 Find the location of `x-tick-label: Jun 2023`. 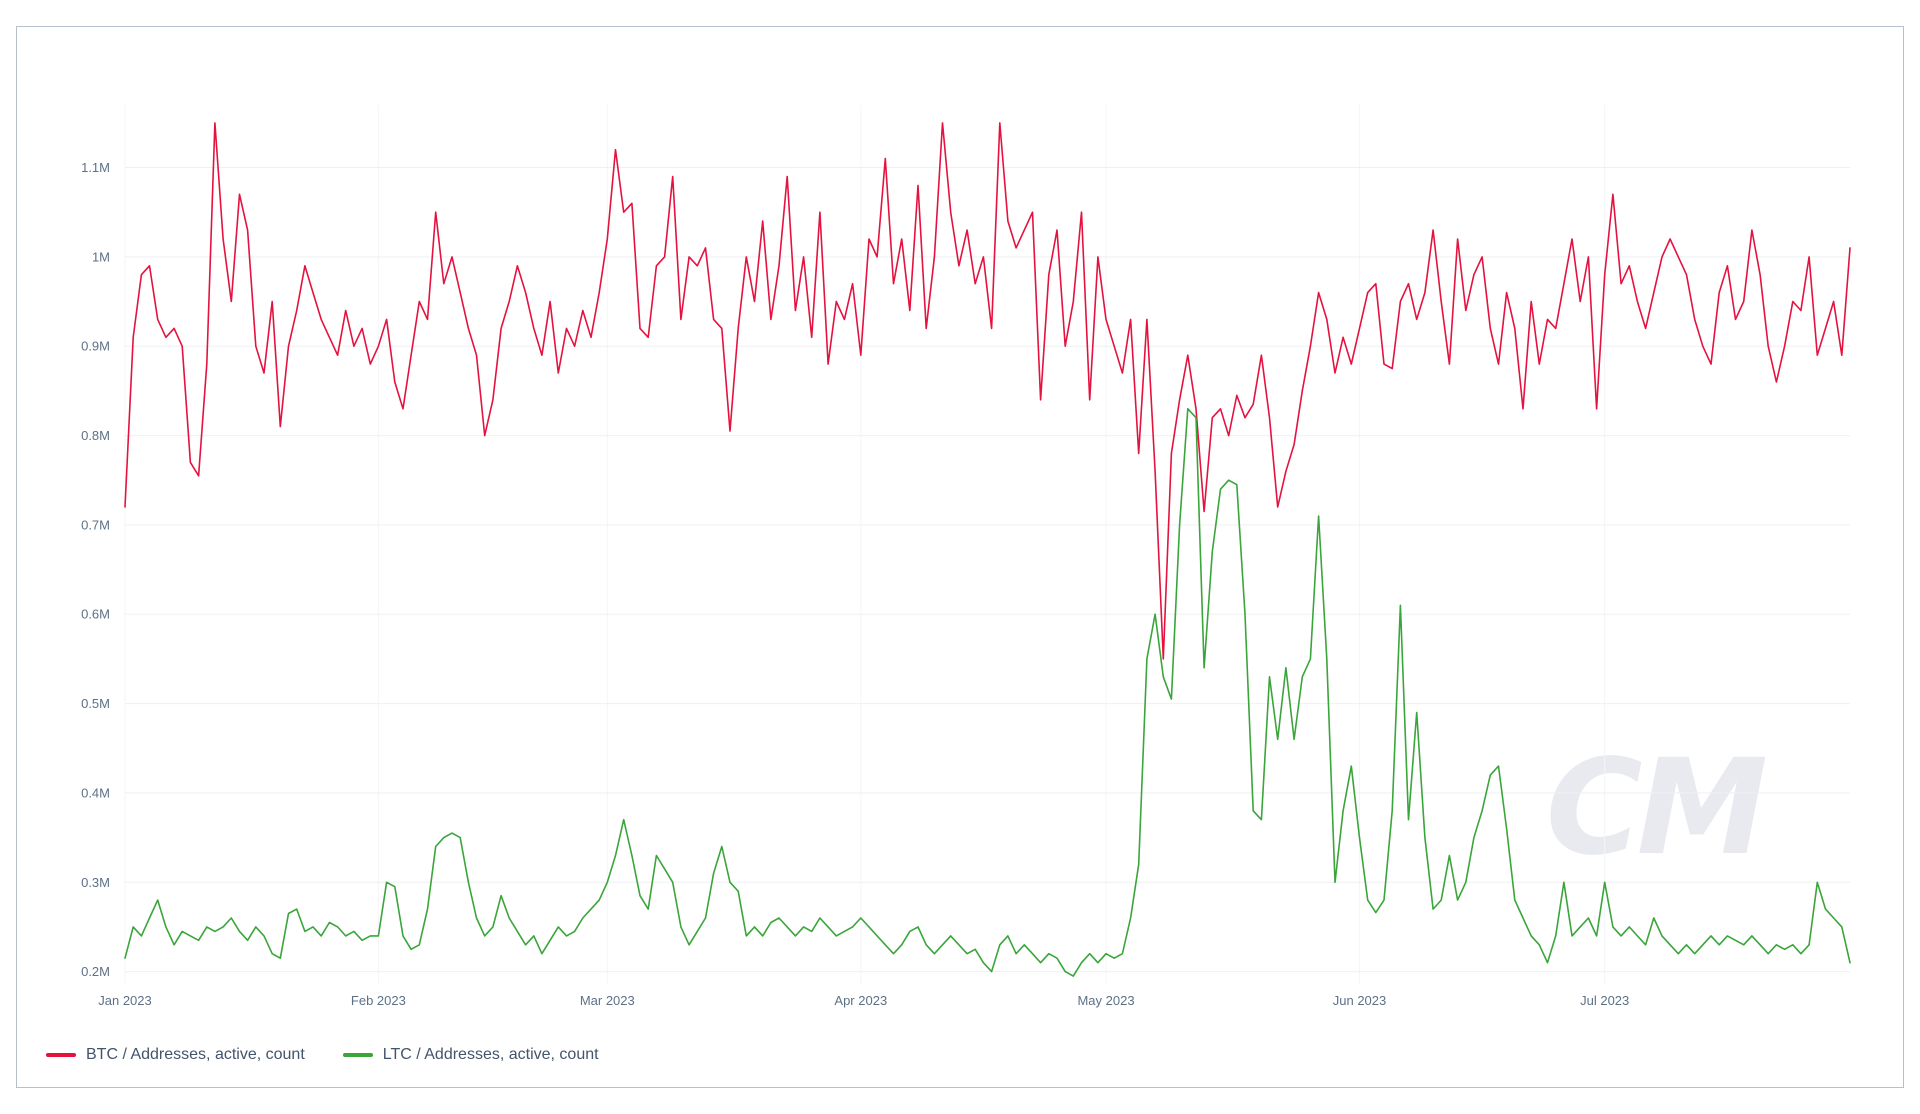

x-tick-label: Jun 2023 is located at coordinates (1360, 1000).